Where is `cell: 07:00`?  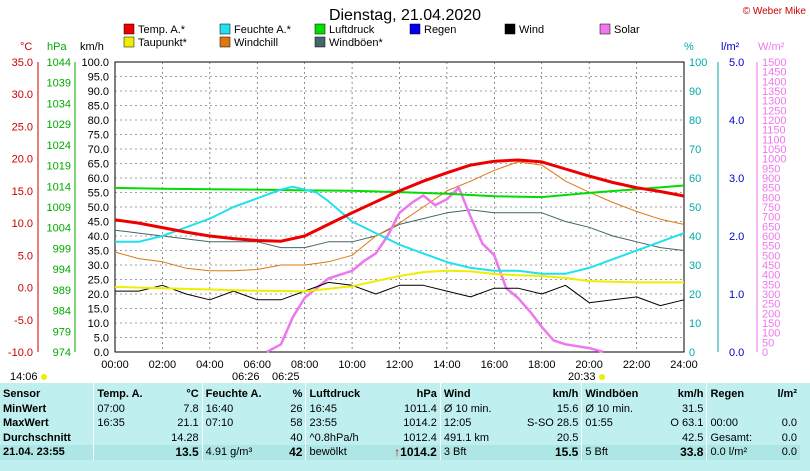
cell: 07:00 is located at coordinates (126, 408).